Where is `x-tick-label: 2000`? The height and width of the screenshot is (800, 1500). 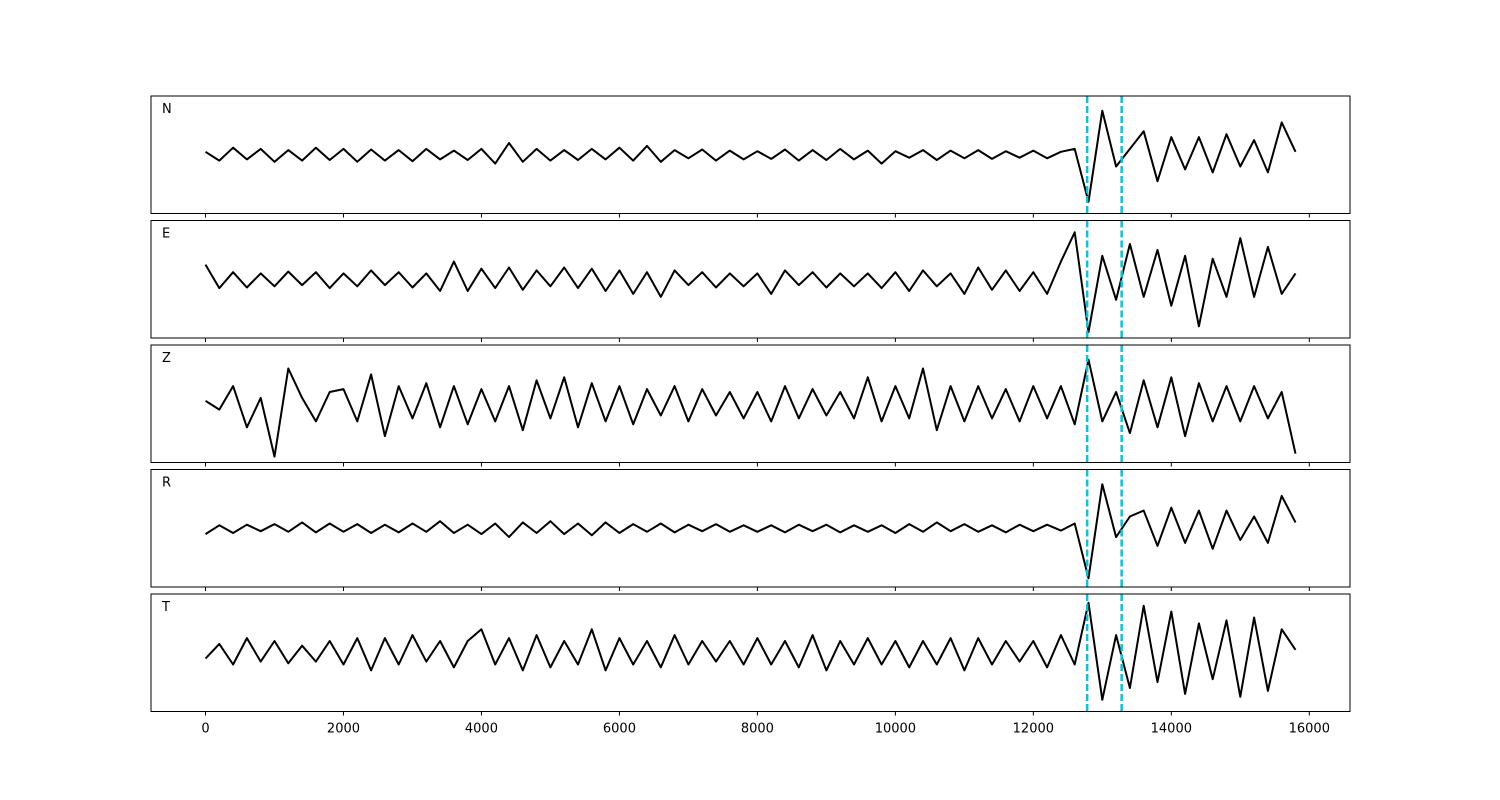 x-tick-label: 2000 is located at coordinates (343, 729).